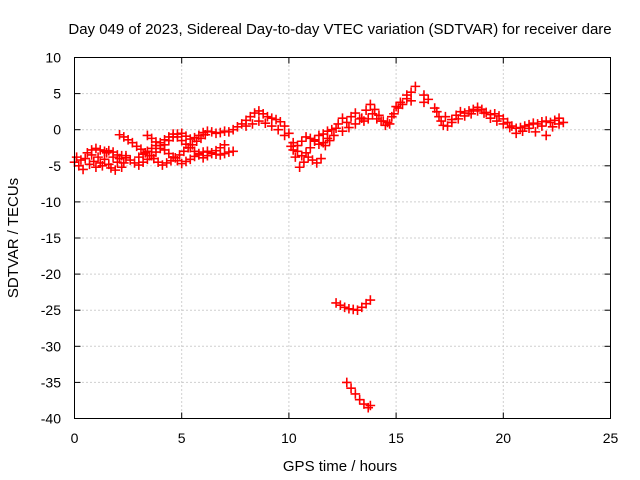 This screenshot has height=480, width=640. What do you see at coordinates (51, 419) in the screenshot?
I see `y-tick-label: -40` at bounding box center [51, 419].